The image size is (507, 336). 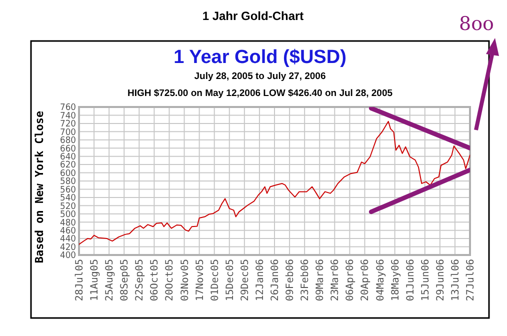 I want to click on y-tick-label: 540, so click(x=69, y=199).